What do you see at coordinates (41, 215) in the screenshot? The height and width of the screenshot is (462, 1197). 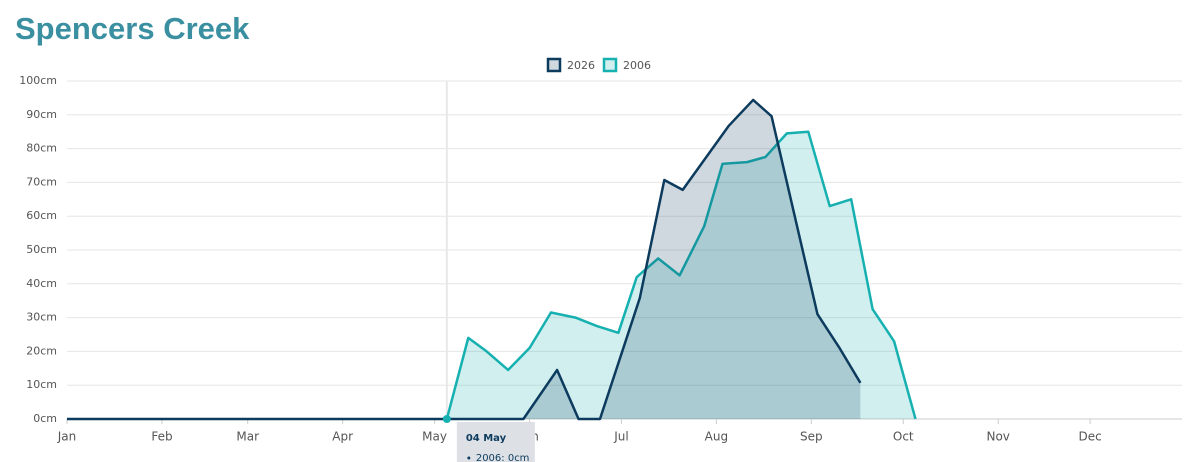 I see `y-tick-label: 60cm` at bounding box center [41, 215].